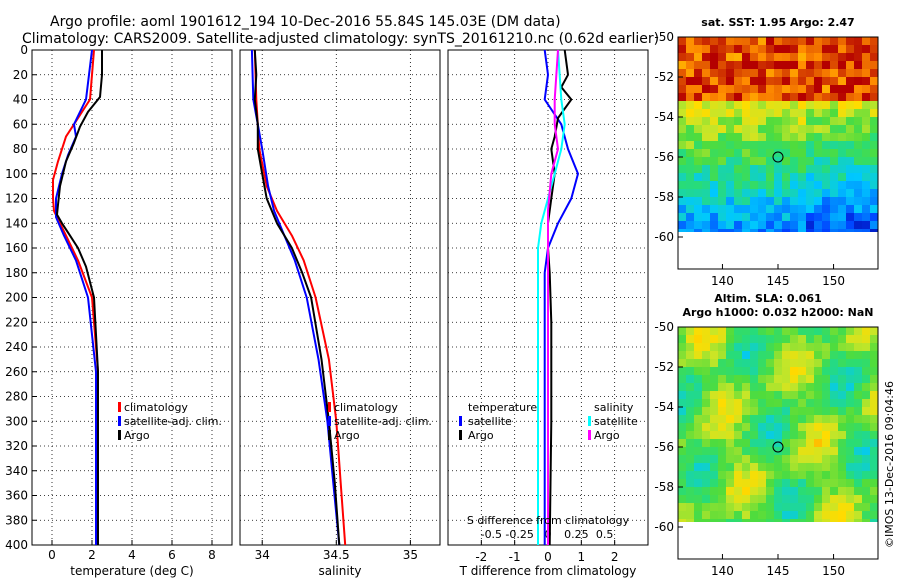  I want to click on map-y-tick-label: -56, so click(664, 157).